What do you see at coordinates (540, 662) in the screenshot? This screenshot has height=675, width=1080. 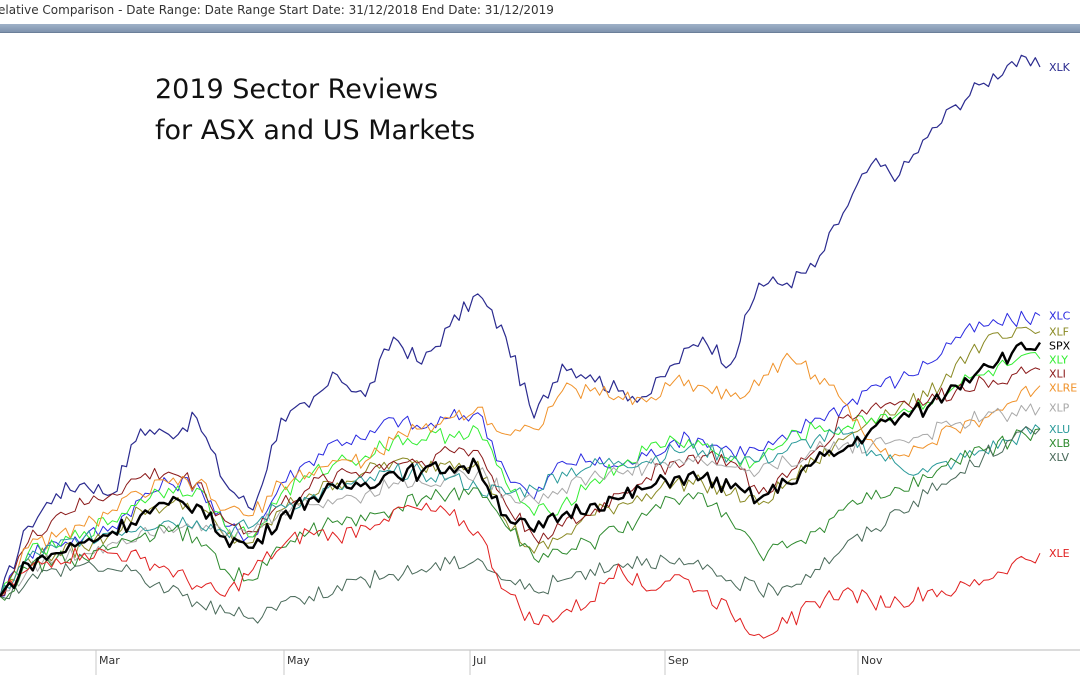 I see `x-axis: Mar May Jul Sep Nov` at bounding box center [540, 662].